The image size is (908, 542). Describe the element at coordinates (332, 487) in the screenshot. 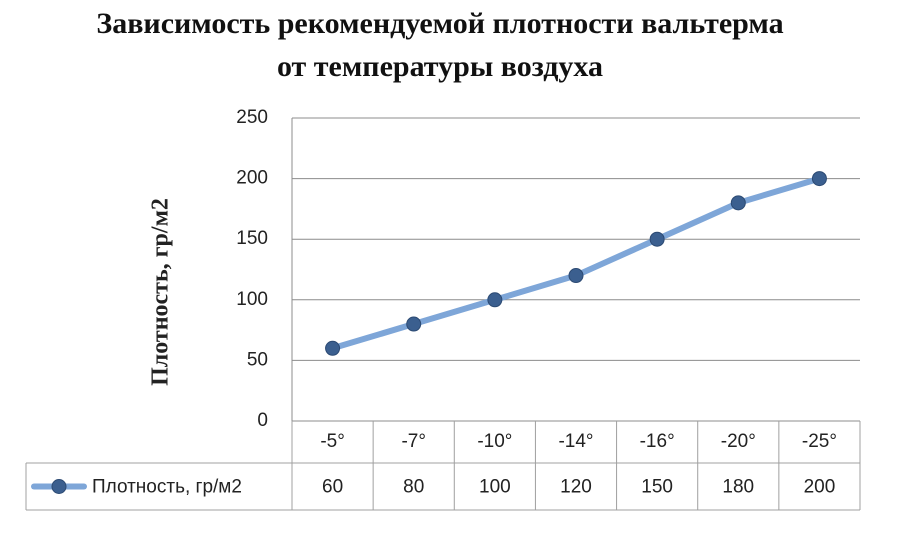

I see `table-value: 60` at that location.